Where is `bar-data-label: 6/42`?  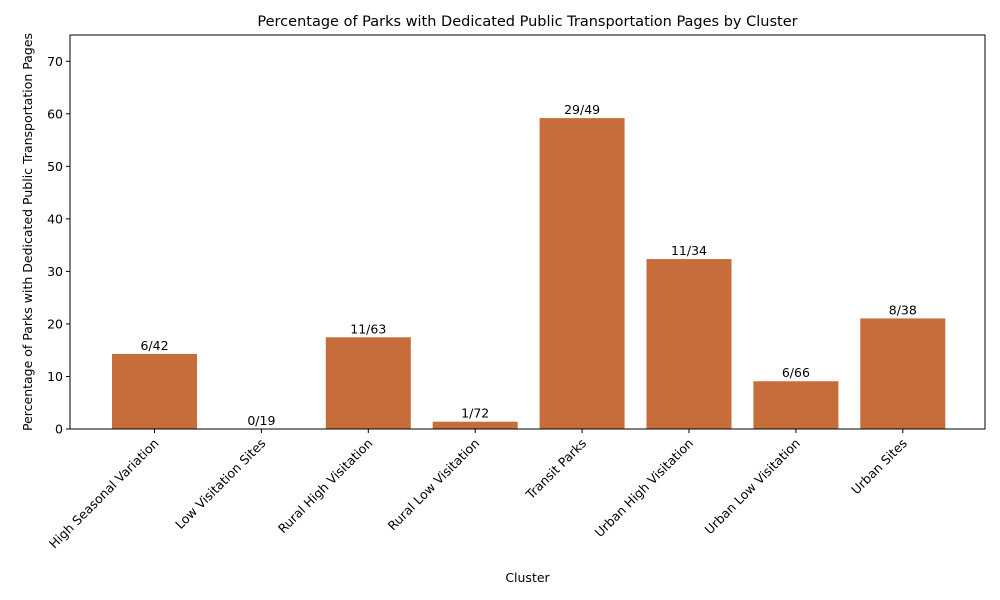
bar-data-label: 6/42 is located at coordinates (154, 345).